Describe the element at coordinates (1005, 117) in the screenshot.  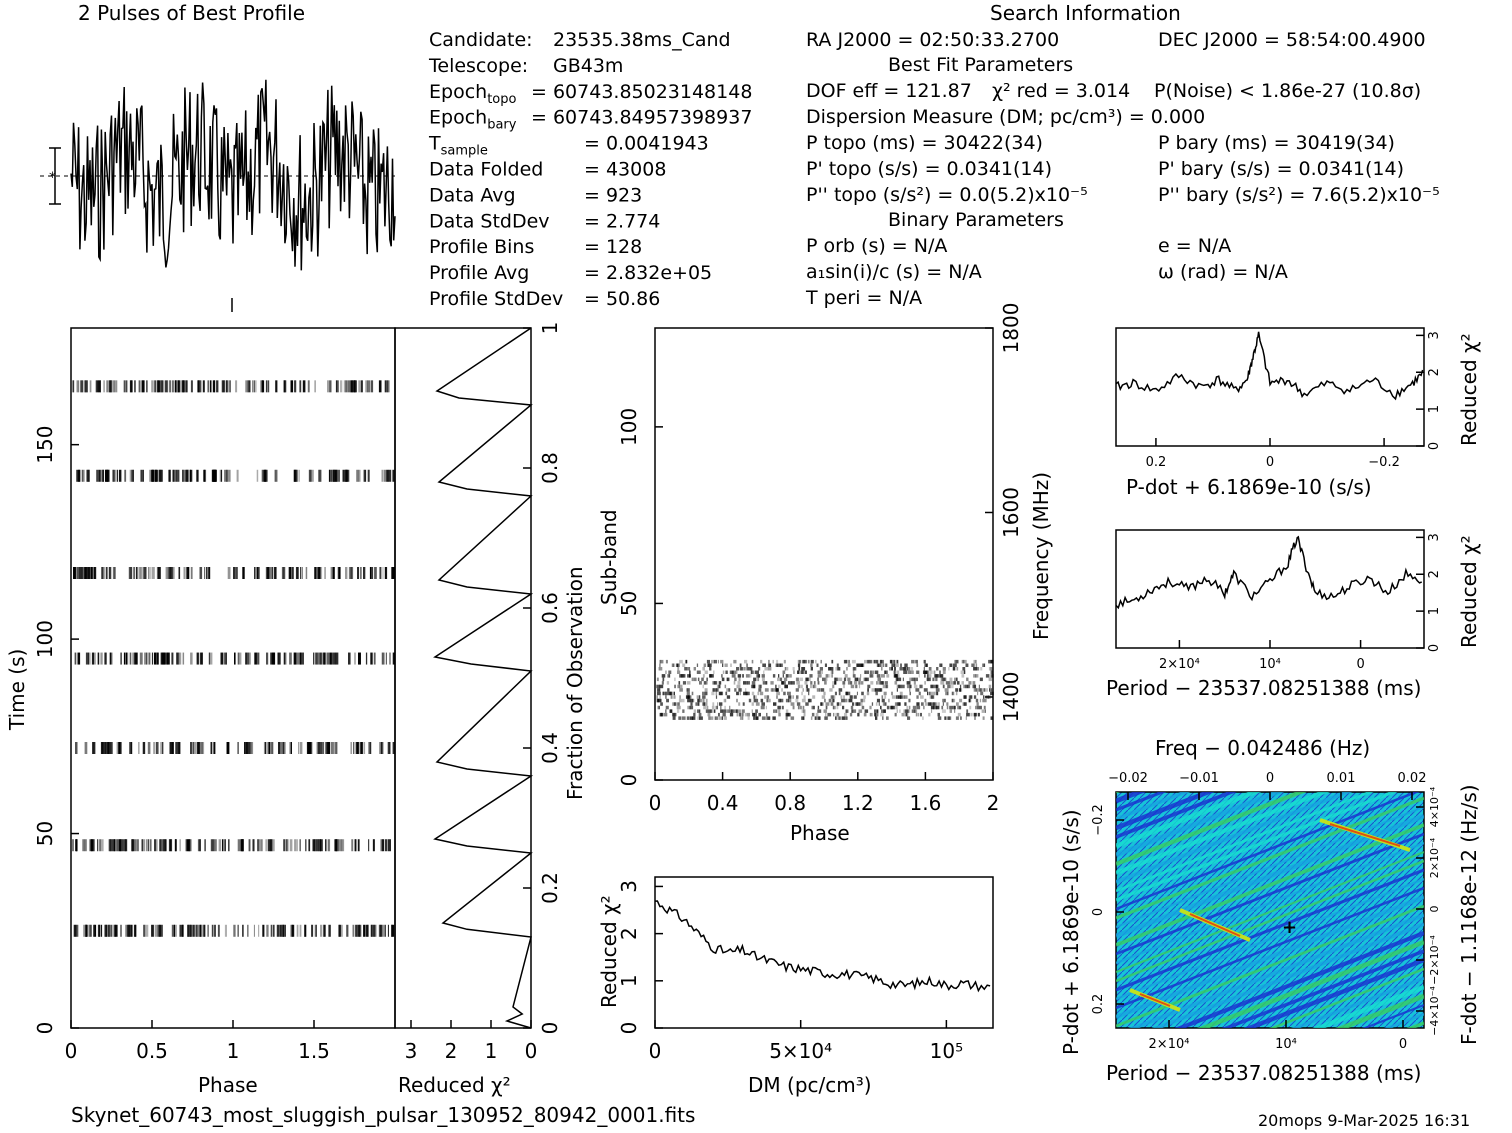
I see `dm-text: Dispersion Measure (DM; pc/cm³) = 0.000` at that location.